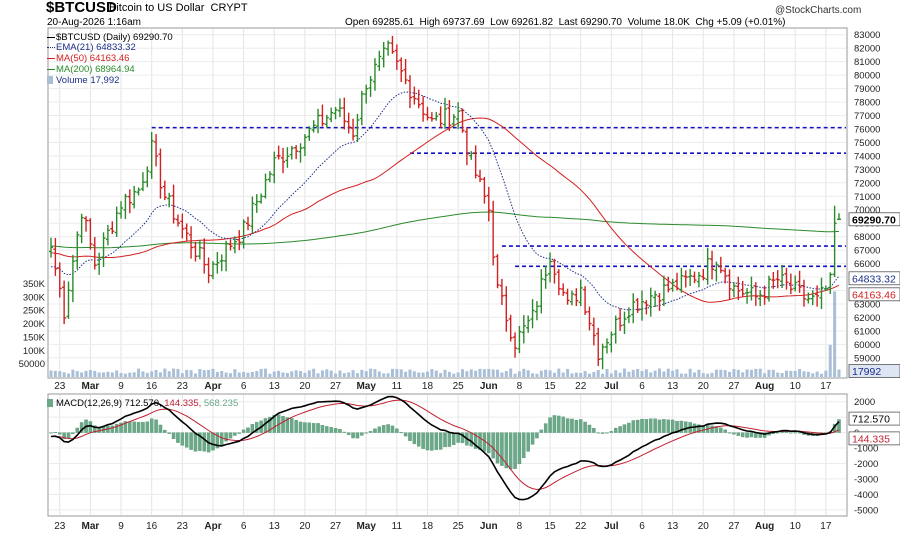  I want to click on legend-main: $BTCUSD (Daily) 69290.70, so click(110, 37).